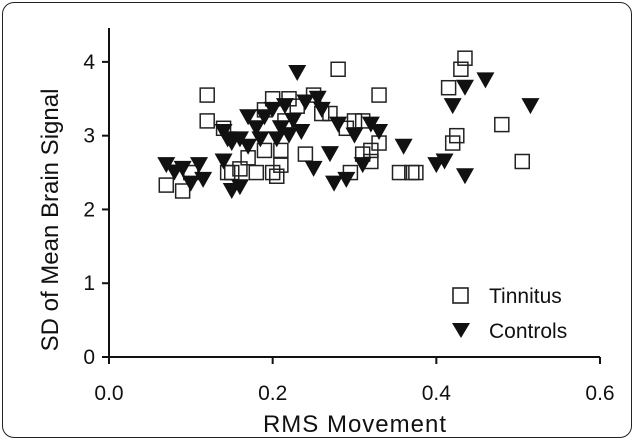 The image size is (636, 442). What do you see at coordinates (599, 393) in the screenshot?
I see `x-tick-label: 0.6` at bounding box center [599, 393].